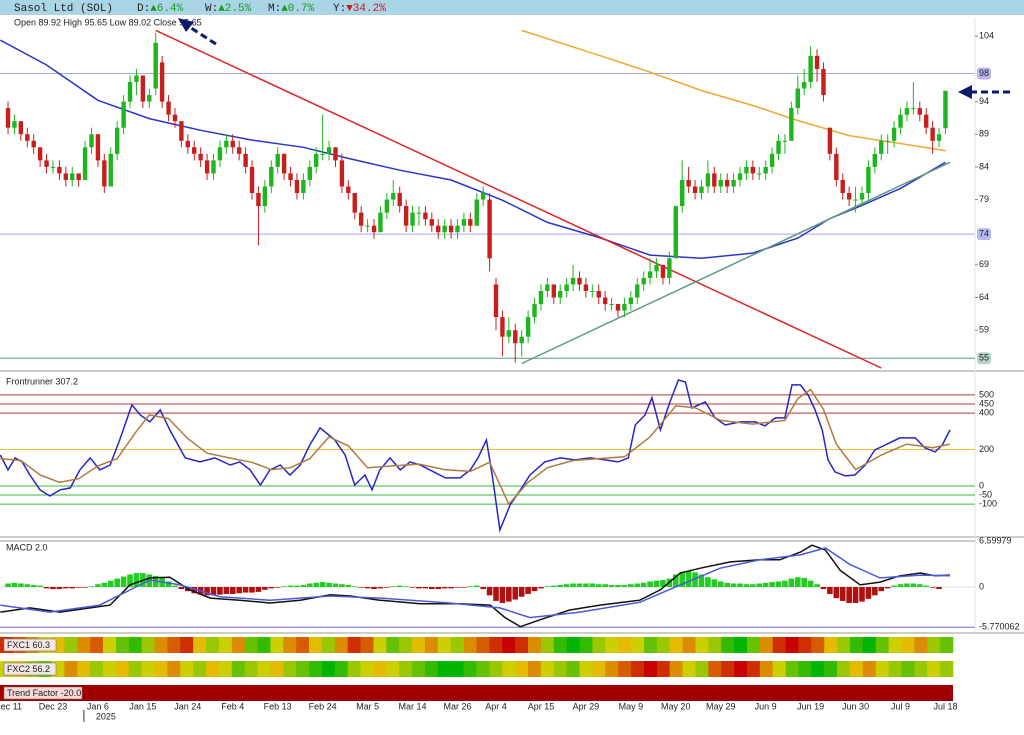 This screenshot has height=735, width=1024. Describe the element at coordinates (496, 706) in the screenshot. I see `x-tick-label: Apr 4` at that location.